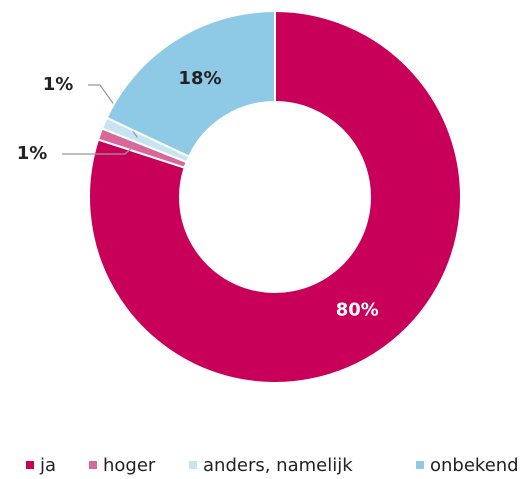 This screenshot has height=479, width=532. Describe the element at coordinates (199, 78) in the screenshot. I see `data-label: 18%` at that location.